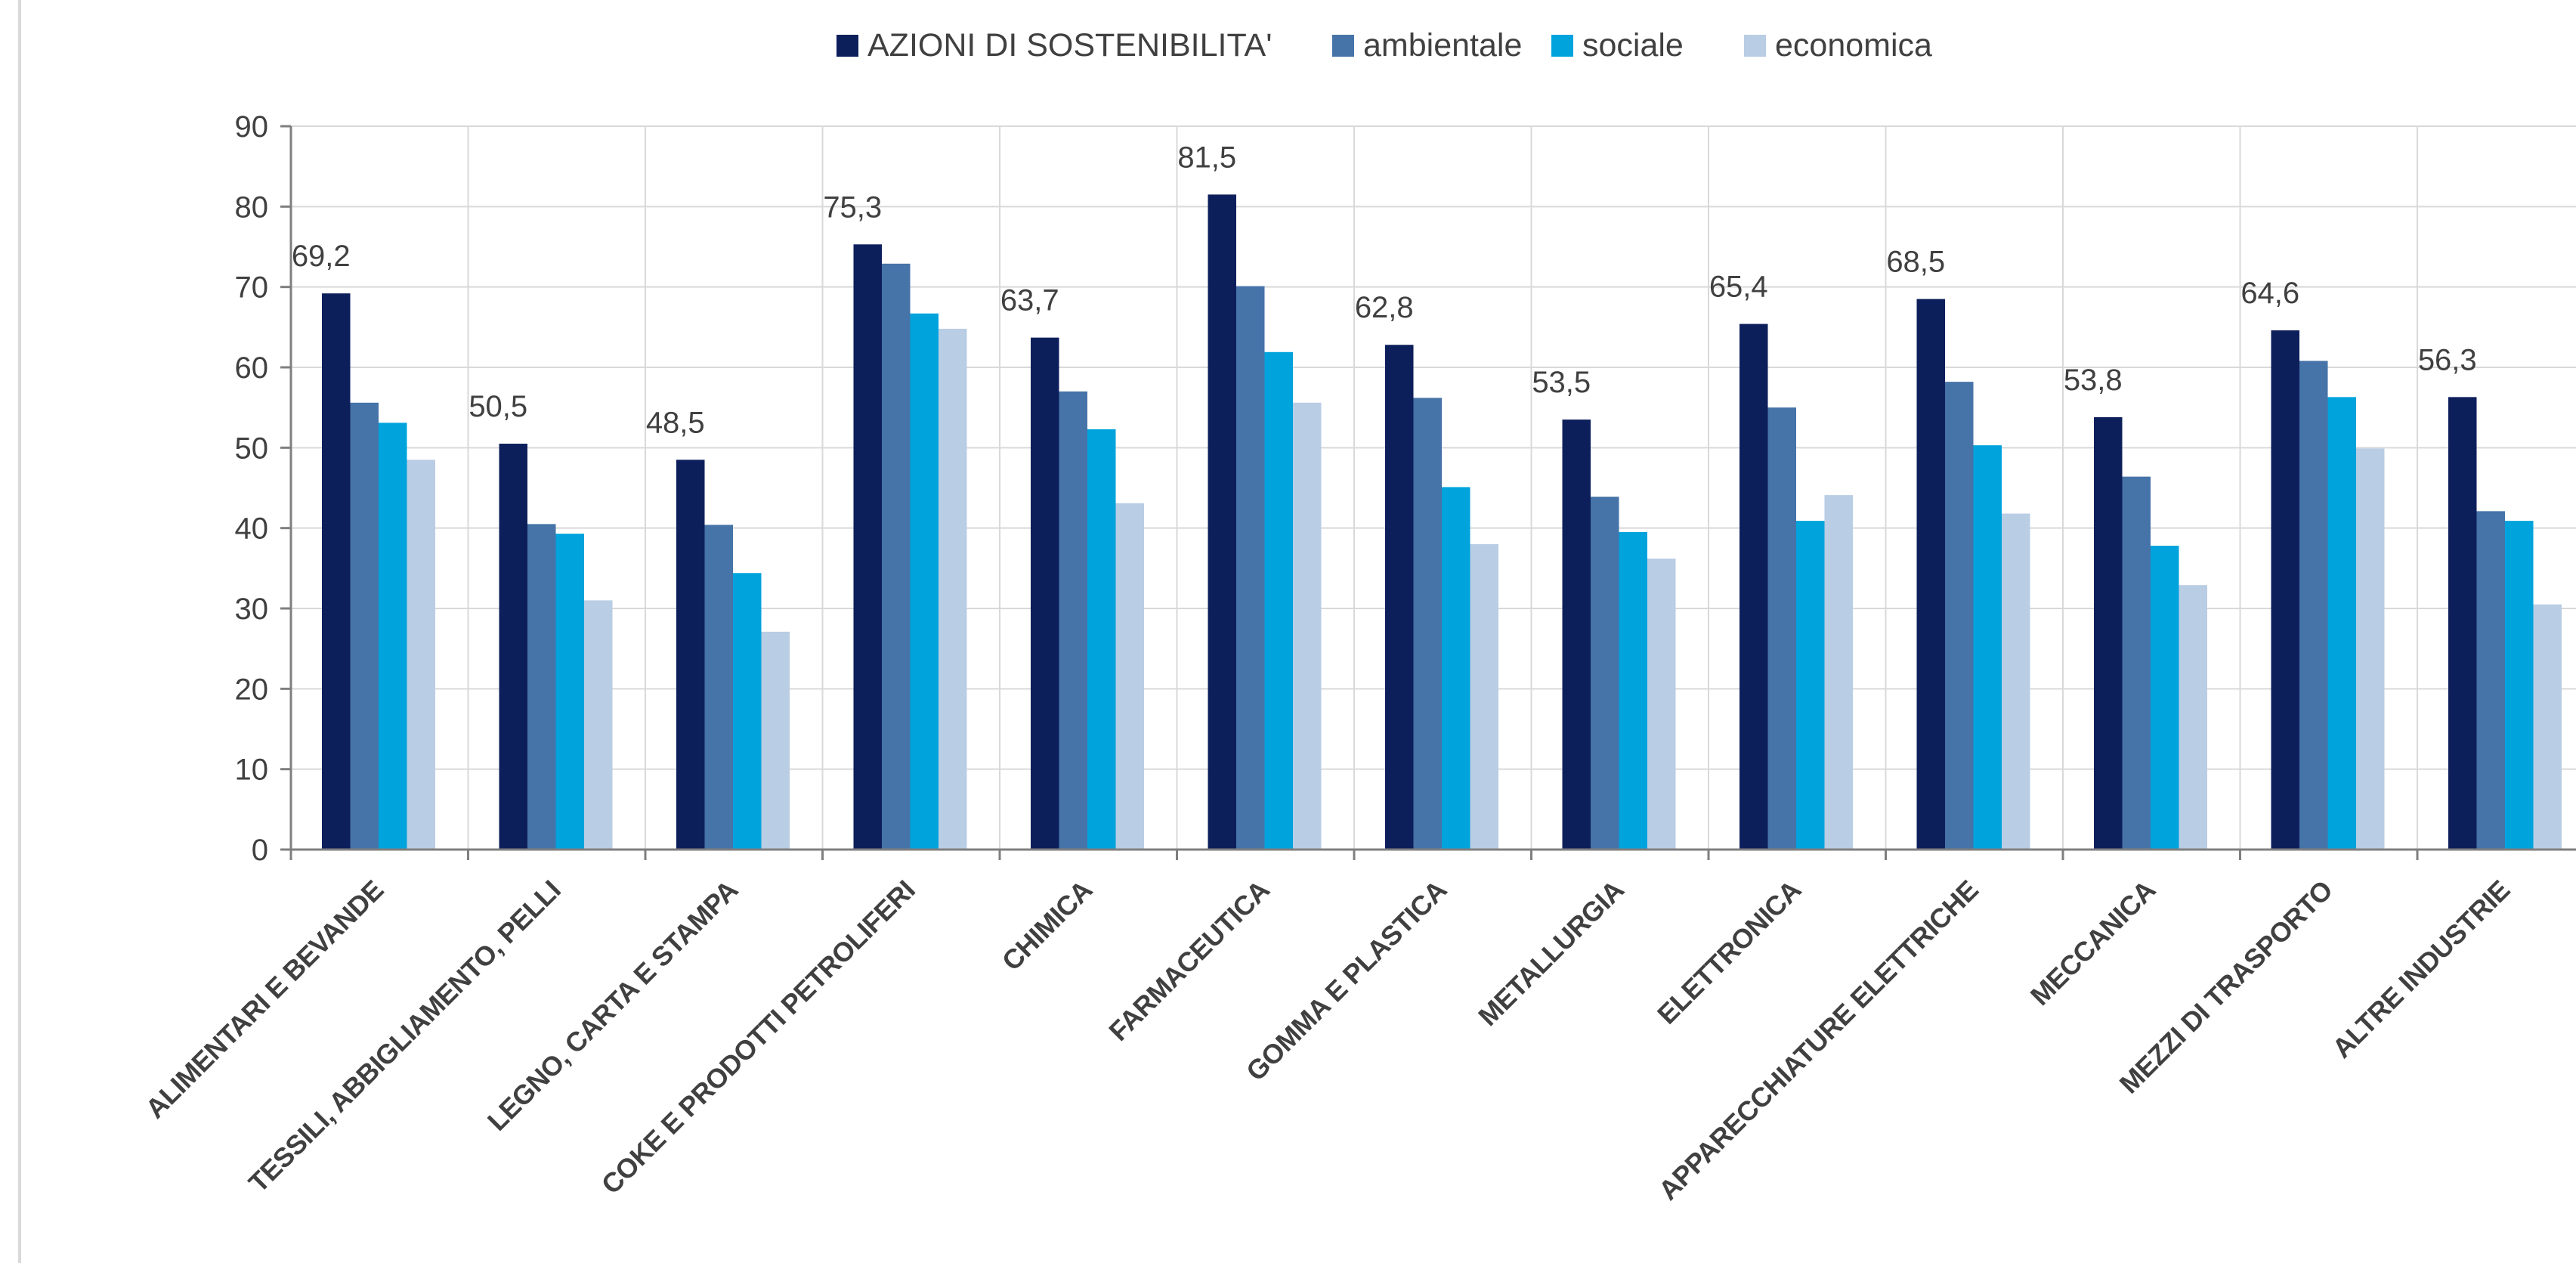  What do you see at coordinates (263, 488) in the screenshot?
I see `y-axis: 0 10 20 30 40 50 60 70 80 90` at bounding box center [263, 488].